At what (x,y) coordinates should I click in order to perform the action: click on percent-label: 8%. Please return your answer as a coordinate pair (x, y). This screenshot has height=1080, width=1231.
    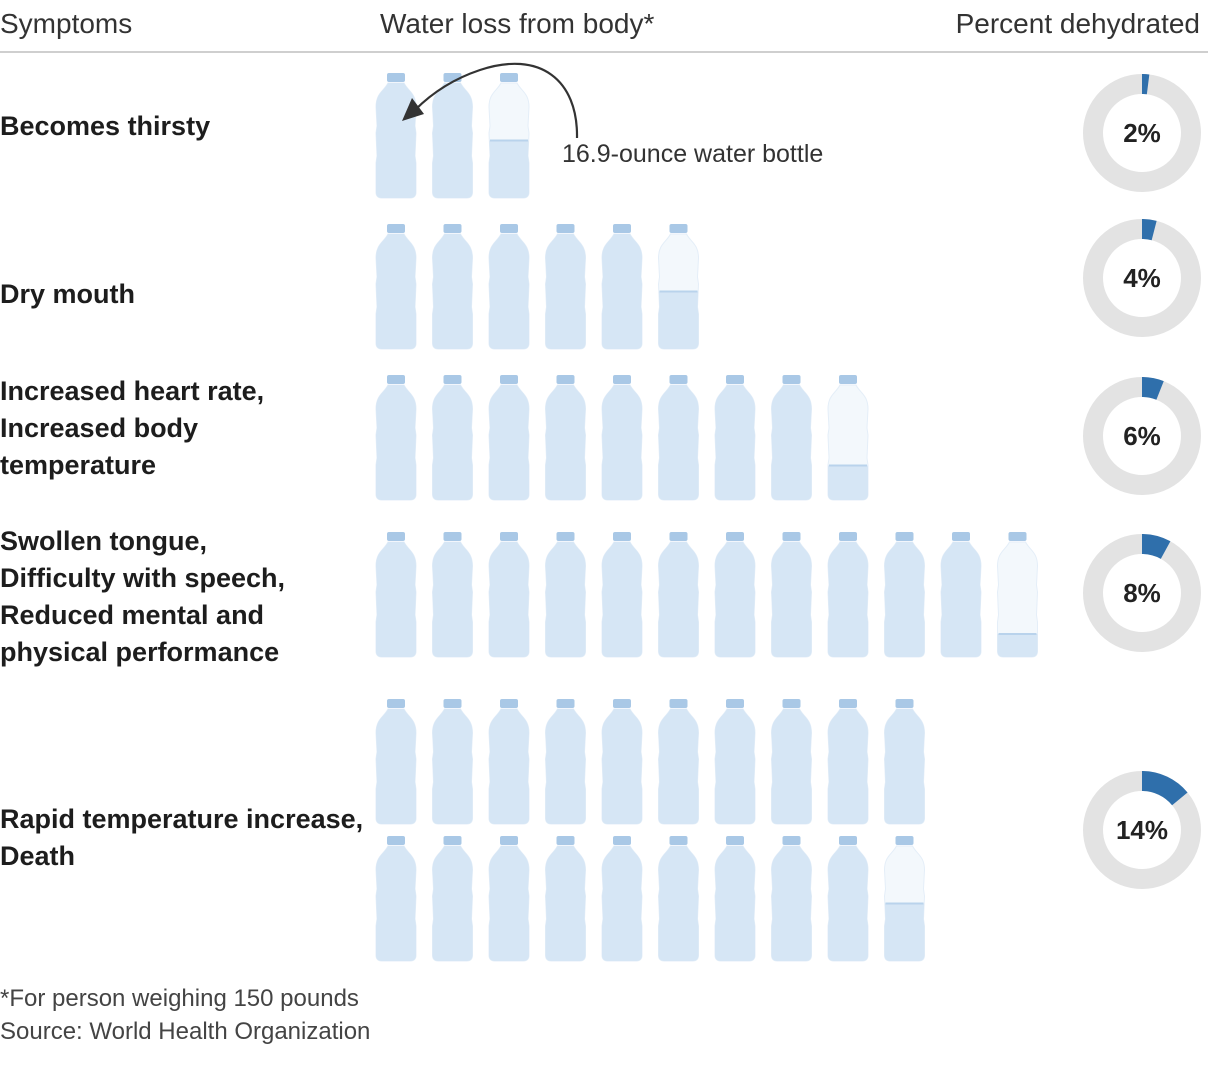
    Looking at the image, I should click on (1142, 593).